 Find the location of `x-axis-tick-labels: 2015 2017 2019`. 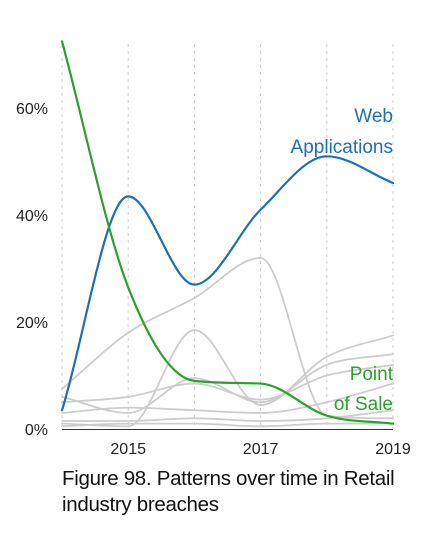

x-axis-tick-labels: 2015 2017 2019 is located at coordinates (260, 449).